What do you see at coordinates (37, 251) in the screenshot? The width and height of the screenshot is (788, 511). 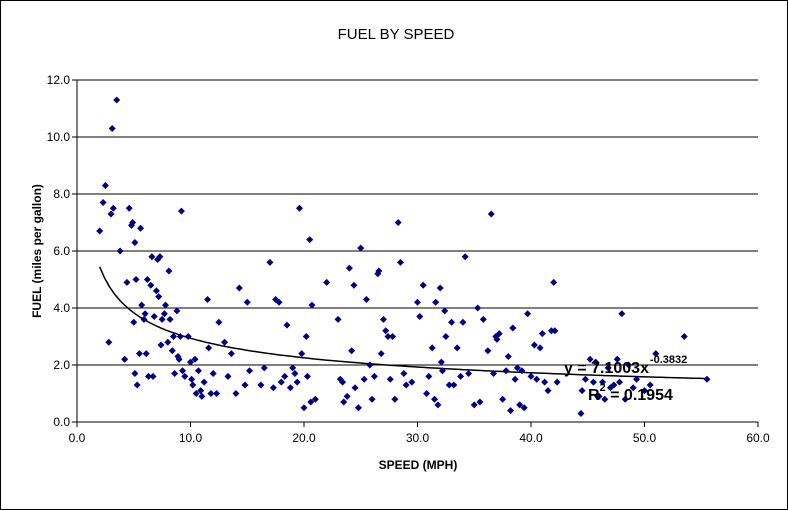 I see `y-axis-title: FUEL (miles per gallon)` at bounding box center [37, 251].